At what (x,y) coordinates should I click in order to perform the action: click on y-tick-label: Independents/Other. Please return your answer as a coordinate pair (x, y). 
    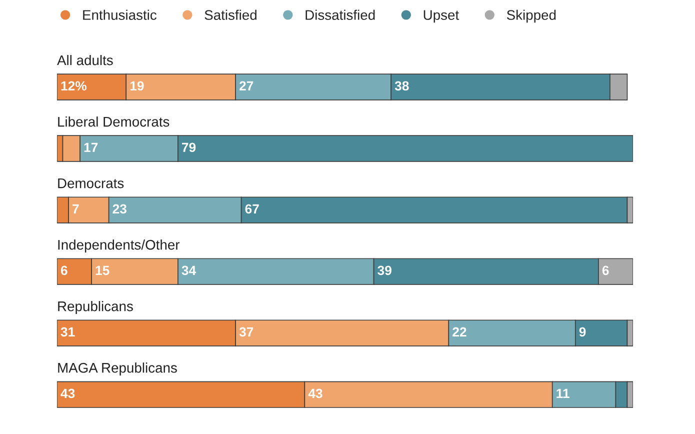
    Looking at the image, I should click on (119, 246).